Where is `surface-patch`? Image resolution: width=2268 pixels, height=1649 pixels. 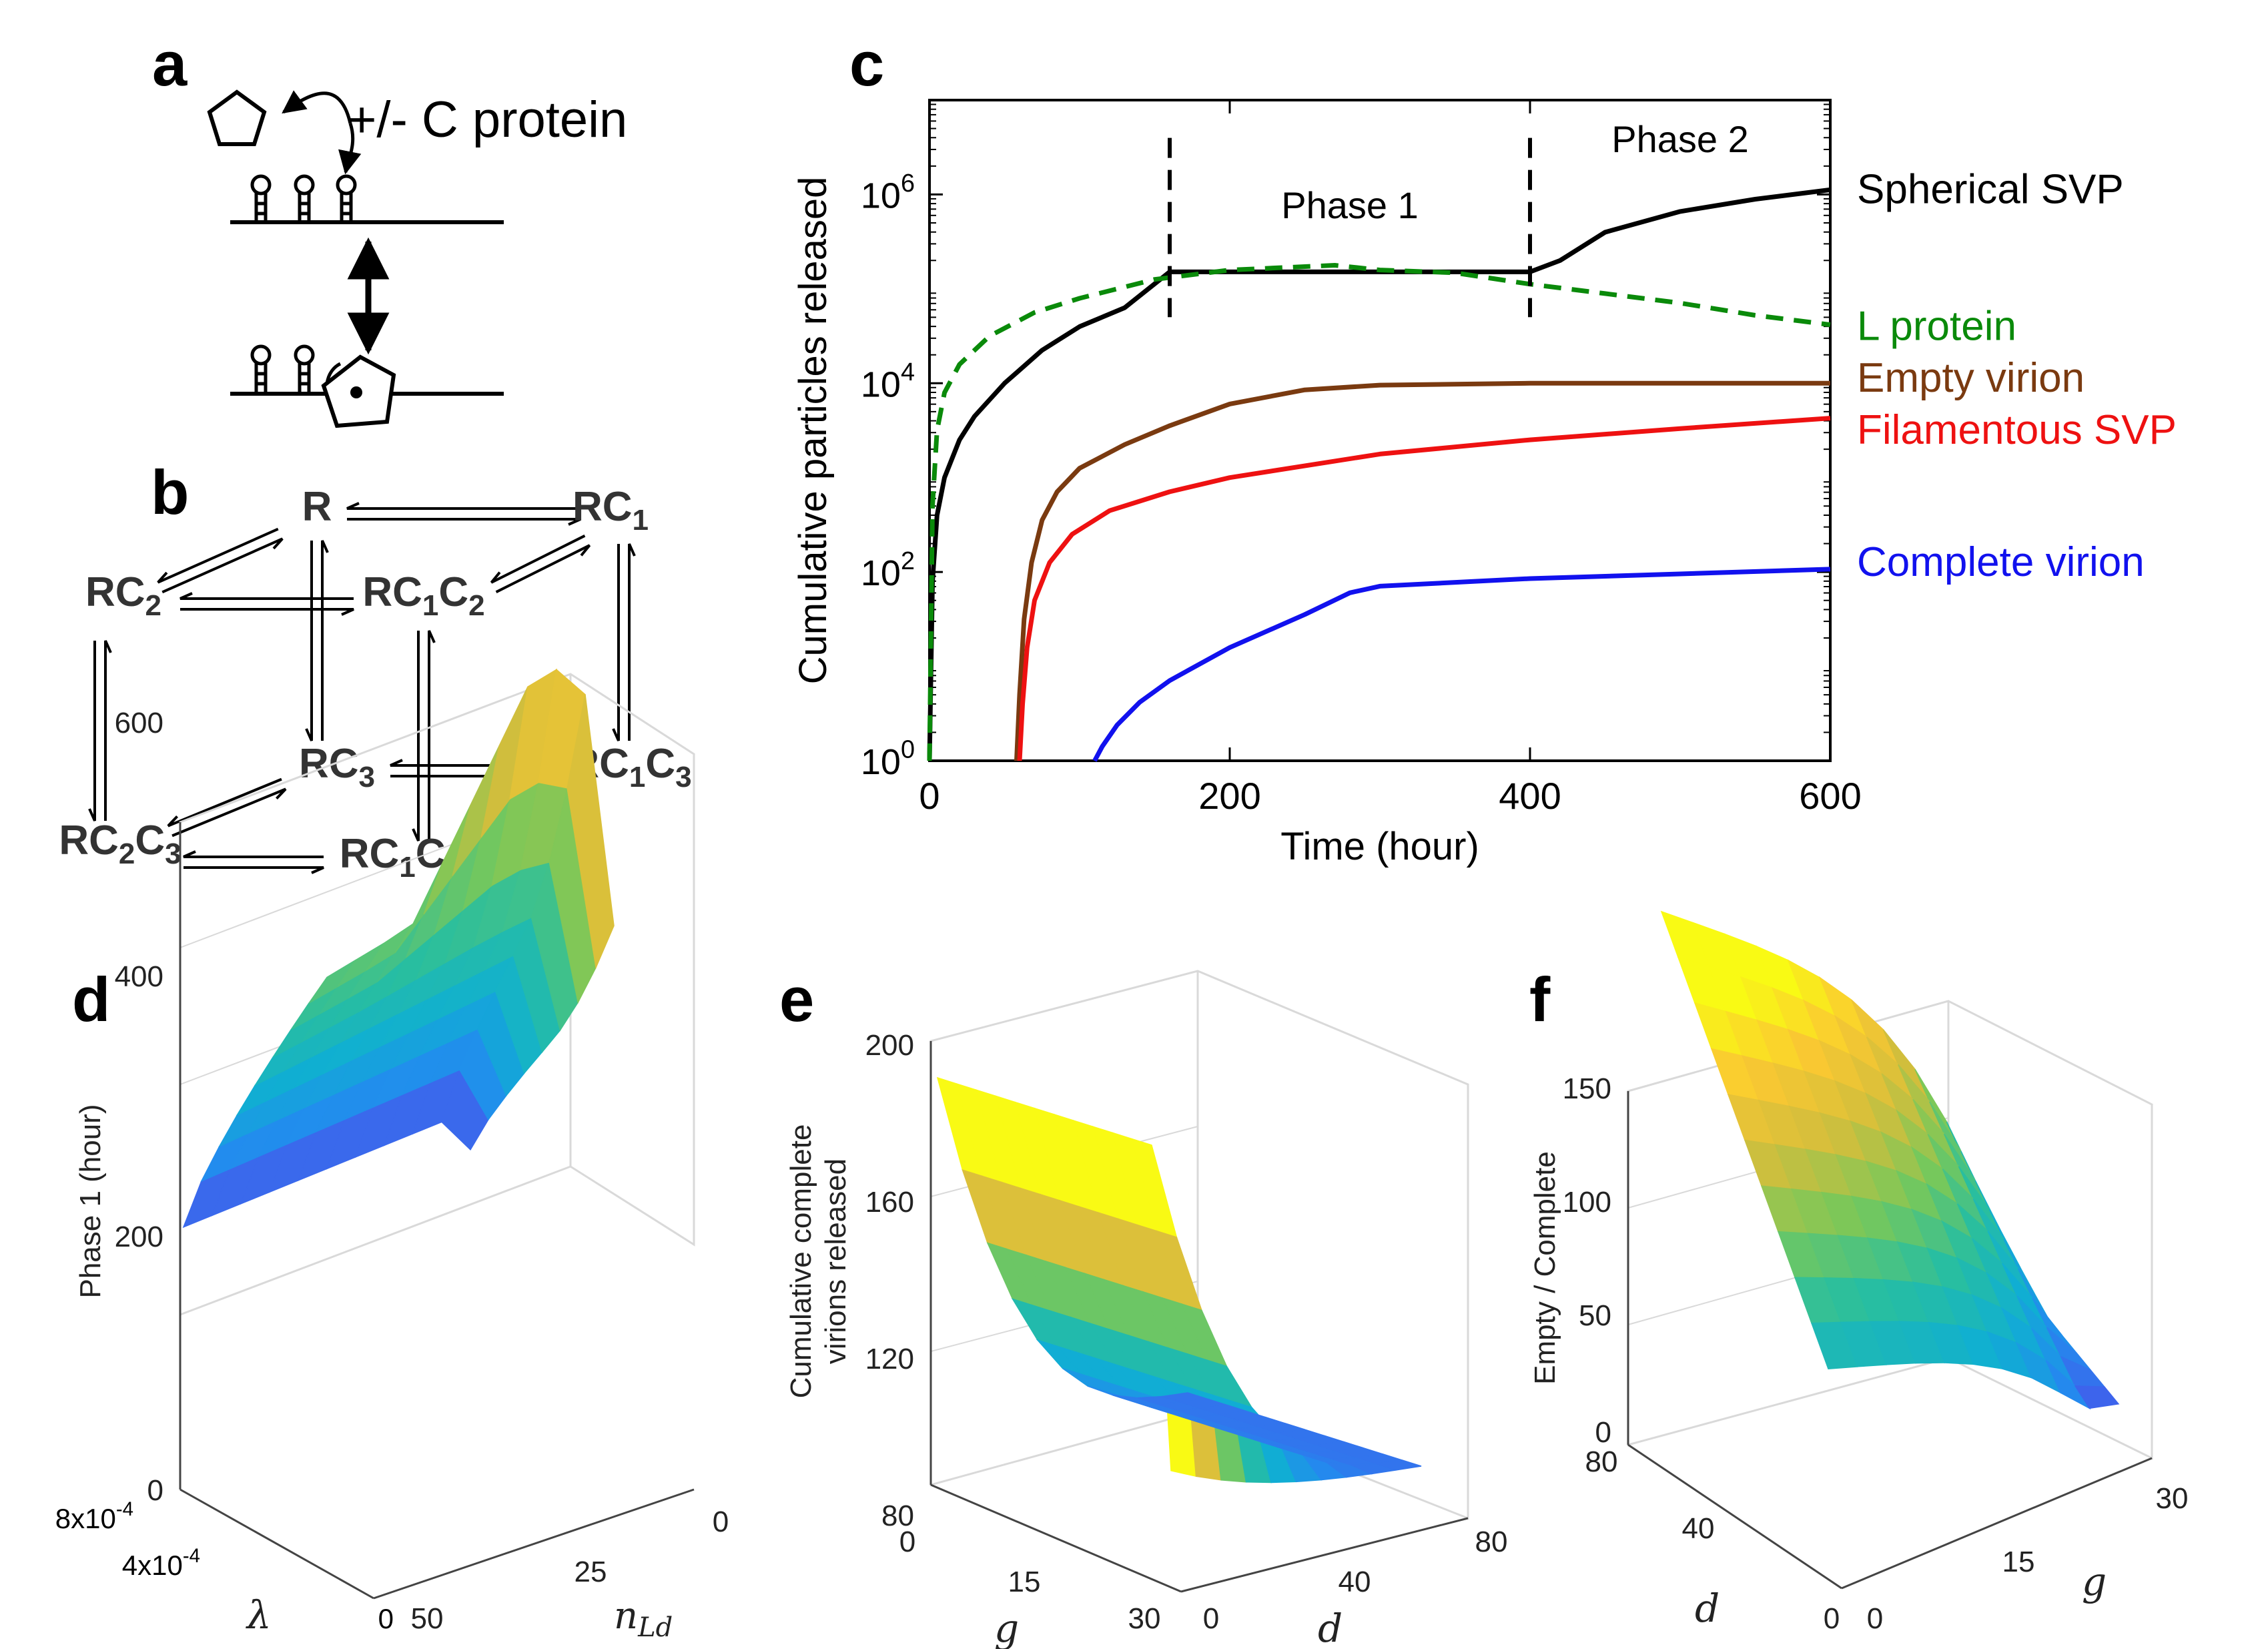
surface-patch is located at coordinates (590, 832).